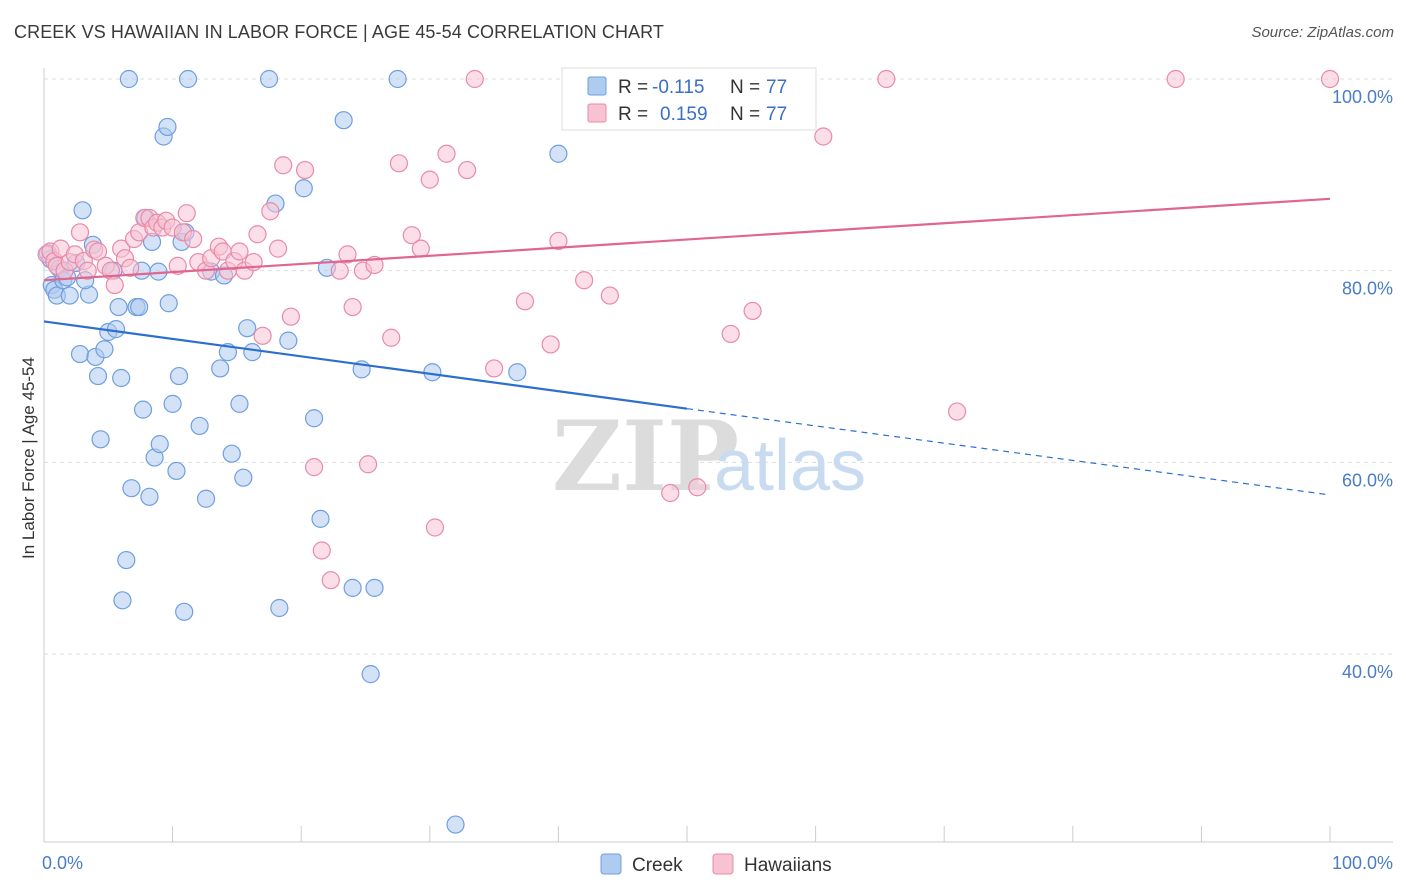 The height and width of the screenshot is (892, 1406). I want to click on x-tick-label-0: 0.0%, so click(62, 863).